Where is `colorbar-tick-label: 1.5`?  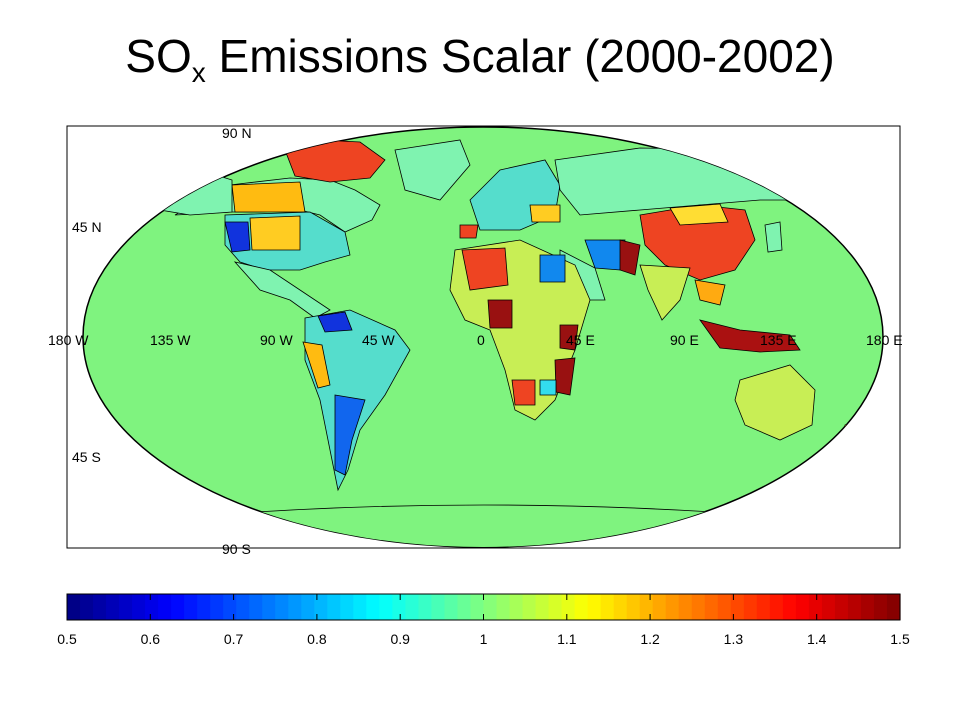 colorbar-tick-label: 1.5 is located at coordinates (900, 639).